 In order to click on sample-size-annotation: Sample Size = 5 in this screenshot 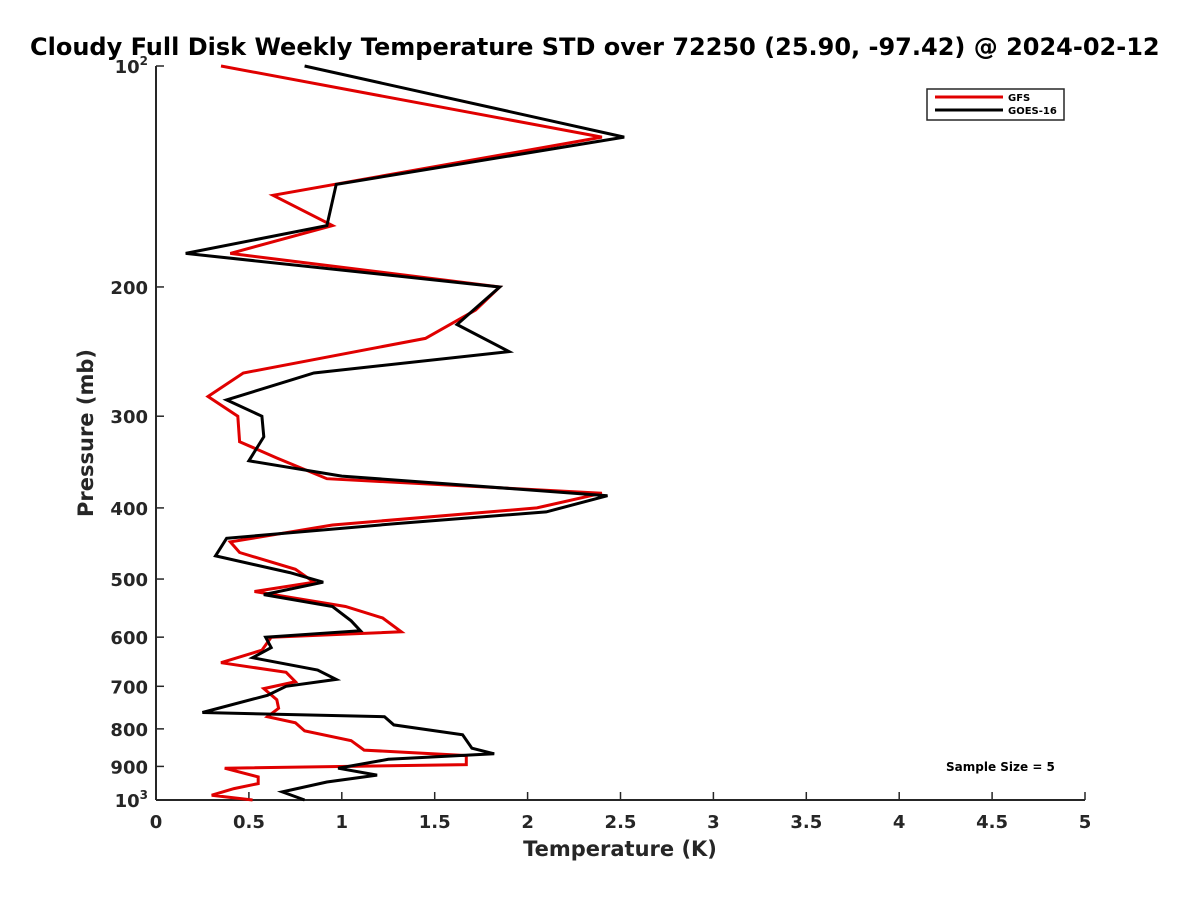, I will do `click(1000, 767)`.